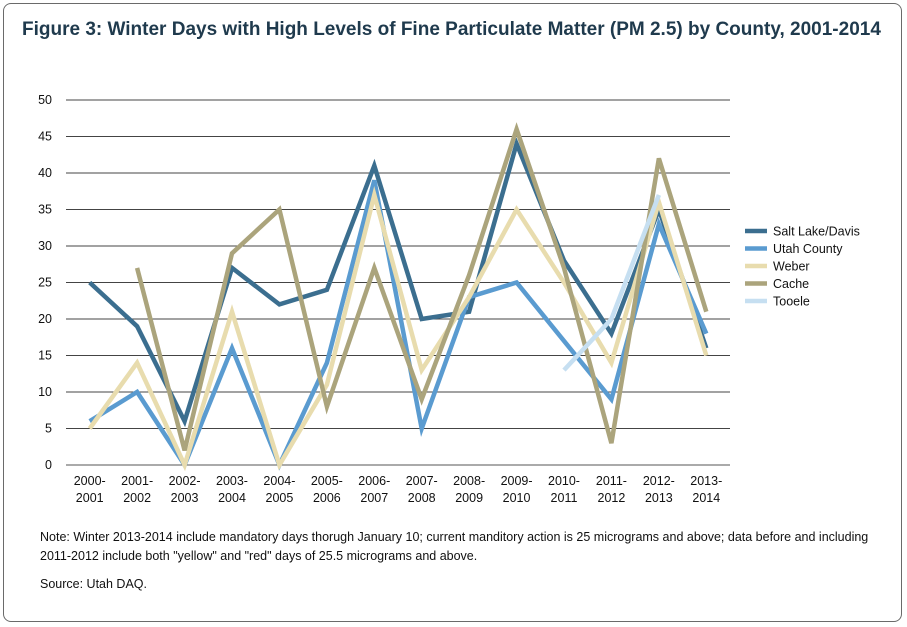 This screenshot has width=907, height=627. I want to click on legend-label-tooele: Tooele, so click(791, 302).